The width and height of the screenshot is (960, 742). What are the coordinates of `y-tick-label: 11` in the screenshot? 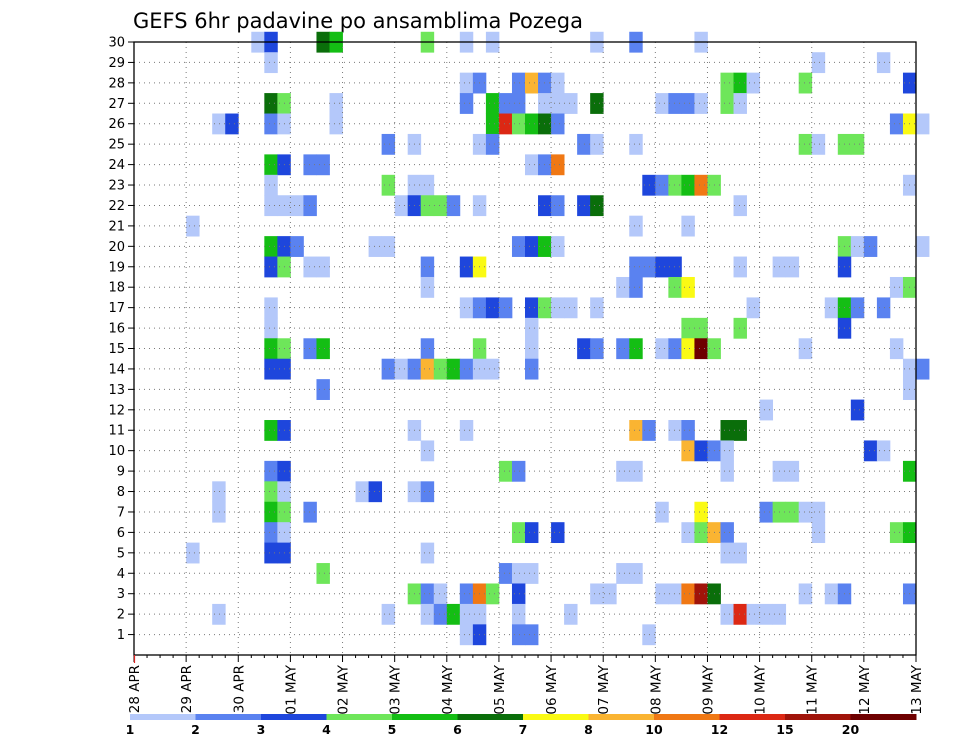 It's located at (116, 431).